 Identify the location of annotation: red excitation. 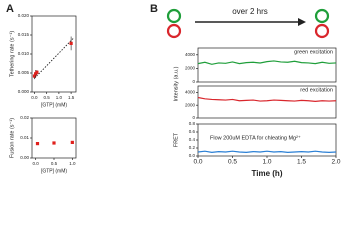
(316, 90).